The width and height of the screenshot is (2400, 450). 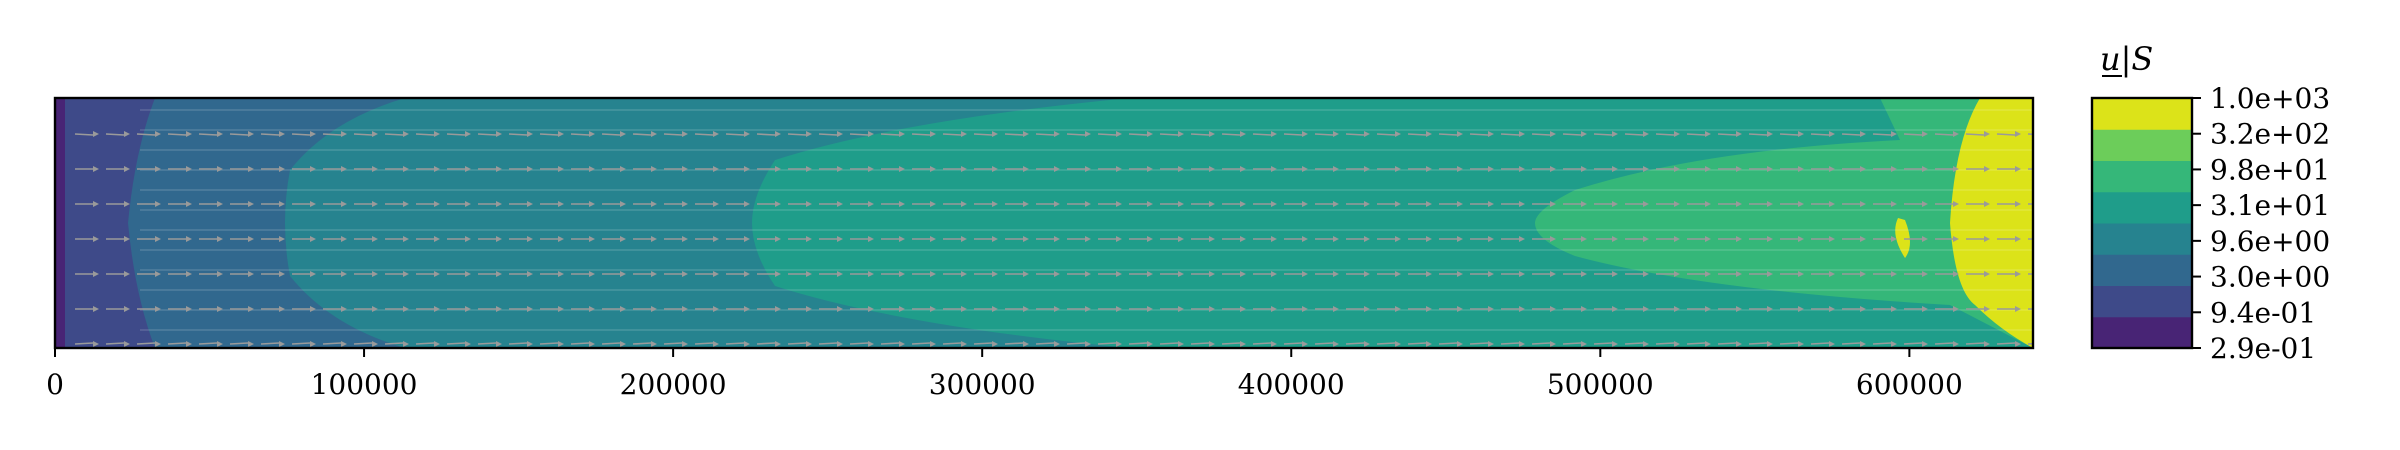 I want to click on colorbar-frame, so click(x=2142, y=223).